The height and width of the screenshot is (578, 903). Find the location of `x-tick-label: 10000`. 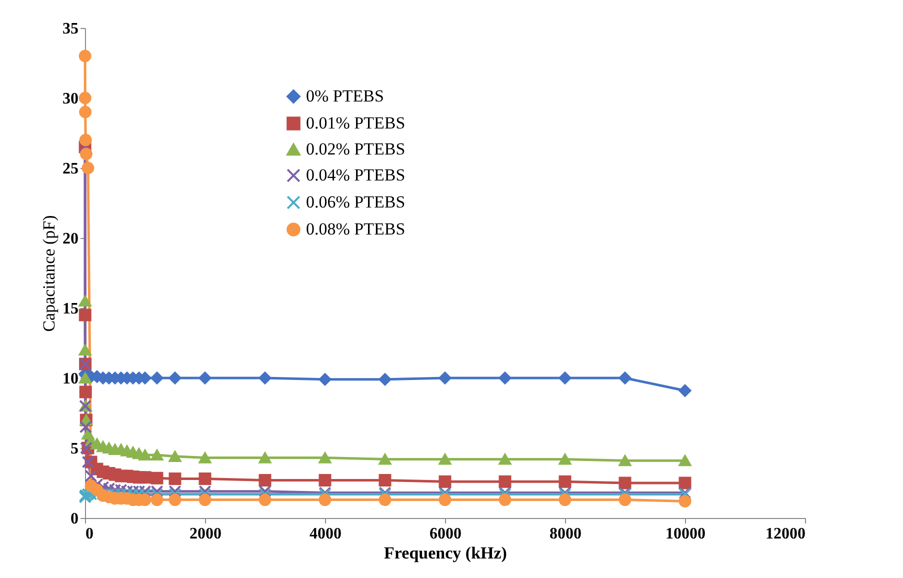

x-tick-label: 10000 is located at coordinates (686, 534).